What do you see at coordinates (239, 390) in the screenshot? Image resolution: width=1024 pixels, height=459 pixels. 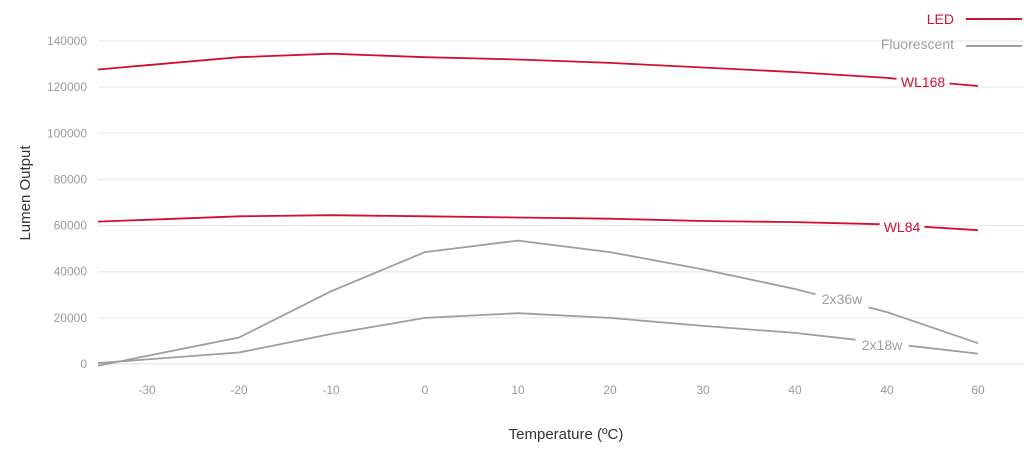 I see `x-tick-label: -20` at bounding box center [239, 390].